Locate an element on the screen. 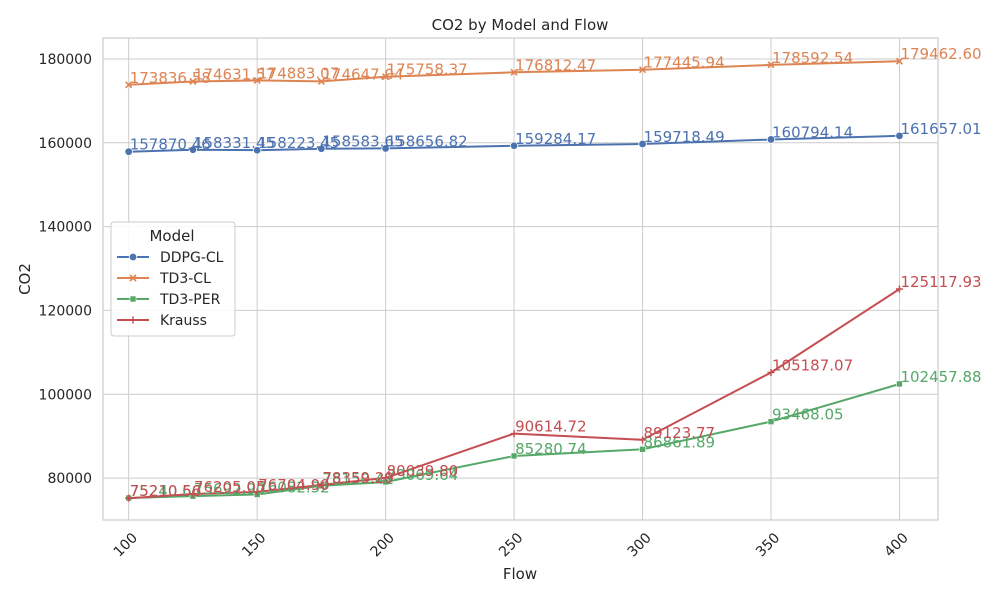 This screenshot has height=600, width=1000. legend: Model DDPG-CL TD3-CL TD3-PER Krauss is located at coordinates (173, 279).